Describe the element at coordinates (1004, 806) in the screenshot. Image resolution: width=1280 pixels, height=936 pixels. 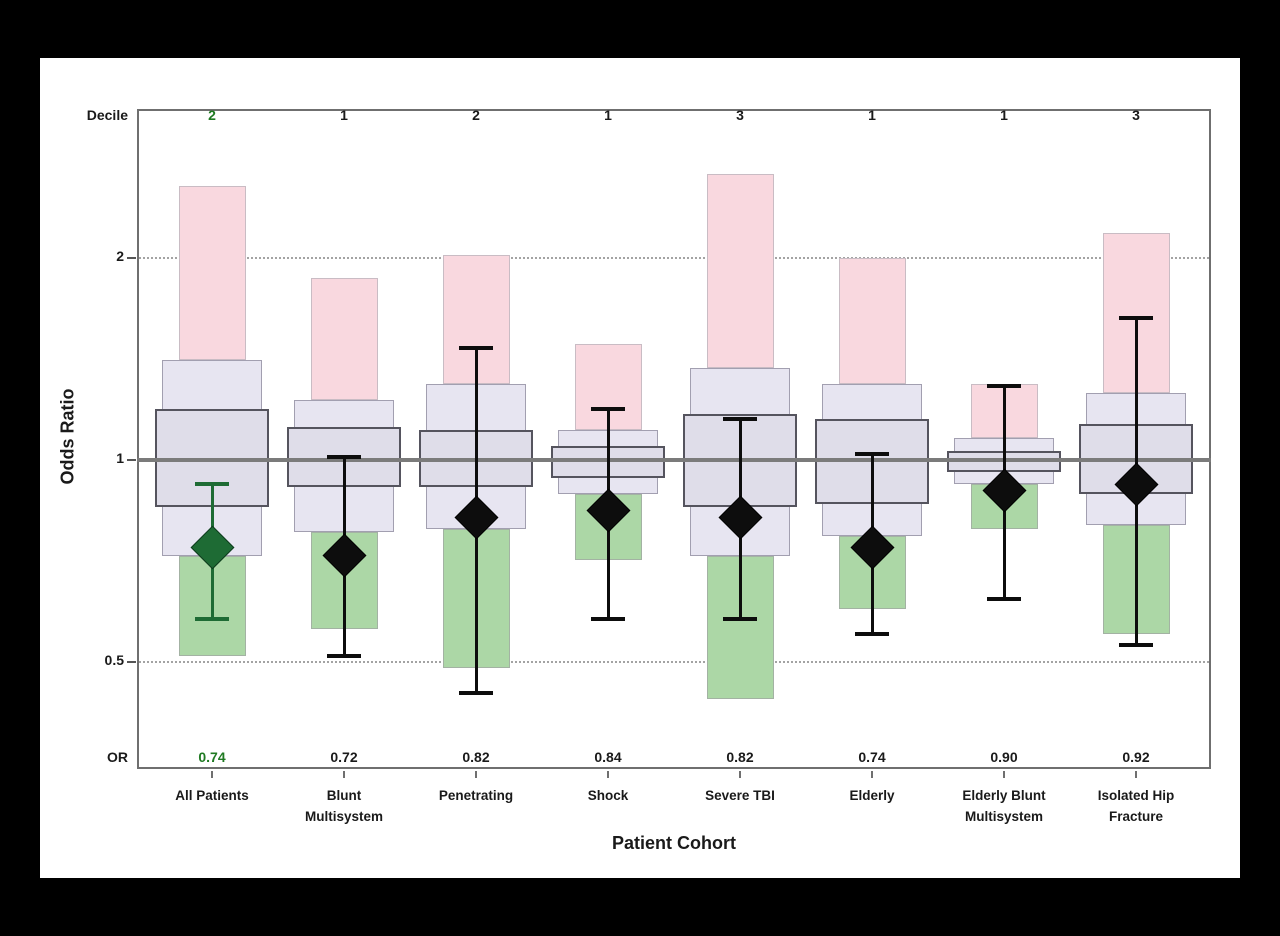
I see `cohort-label: Elderly Blunt Multisystem` at that location.